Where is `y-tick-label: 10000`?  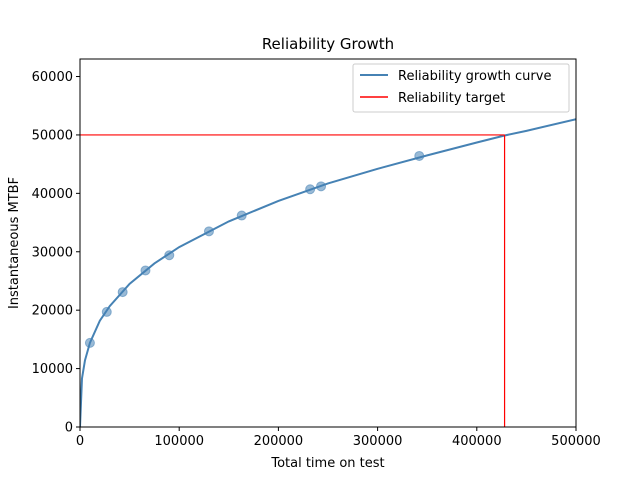
y-tick-label: 10000 is located at coordinates (52, 369).